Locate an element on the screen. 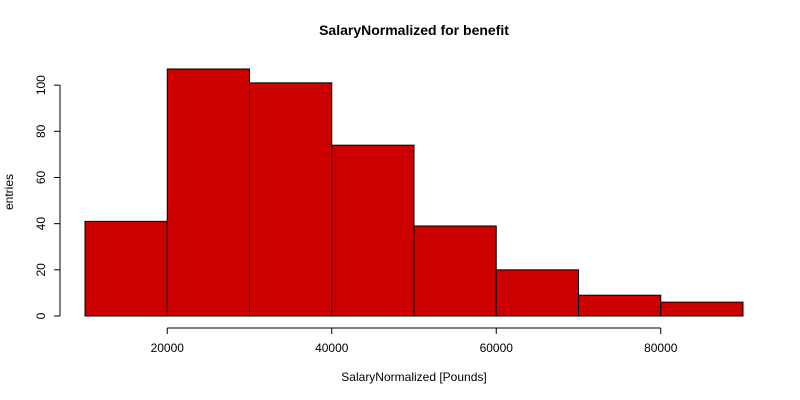 This screenshot has height=400, width=800. x-tick-label: 40000 is located at coordinates (332, 348).